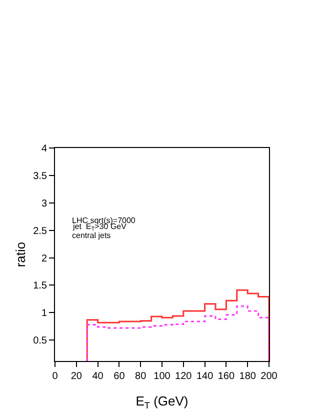  Describe the element at coordinates (40, 341) in the screenshot. I see `y-tick-label: 0.5` at that location.